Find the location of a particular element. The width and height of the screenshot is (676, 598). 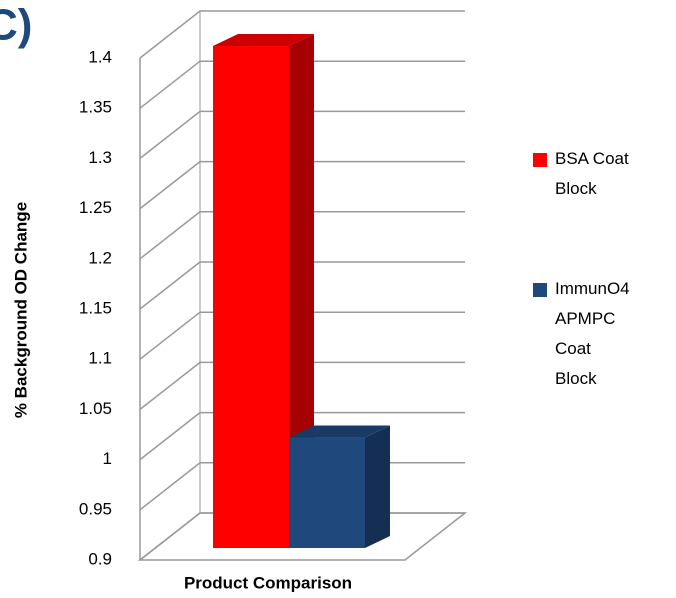

y-tick-label: 0.9 is located at coordinates (100, 558).